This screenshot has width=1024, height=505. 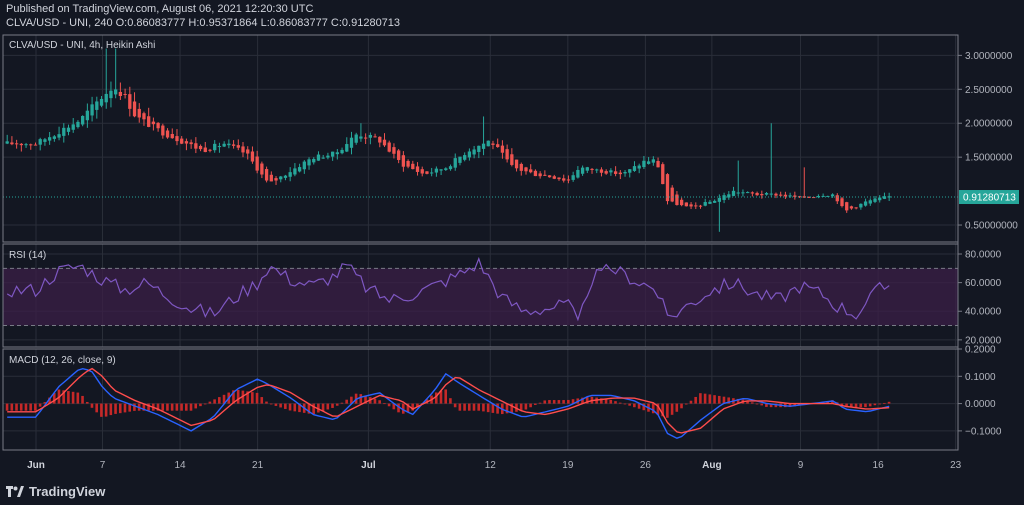 I want to click on rsi-line, so click(x=448, y=289).